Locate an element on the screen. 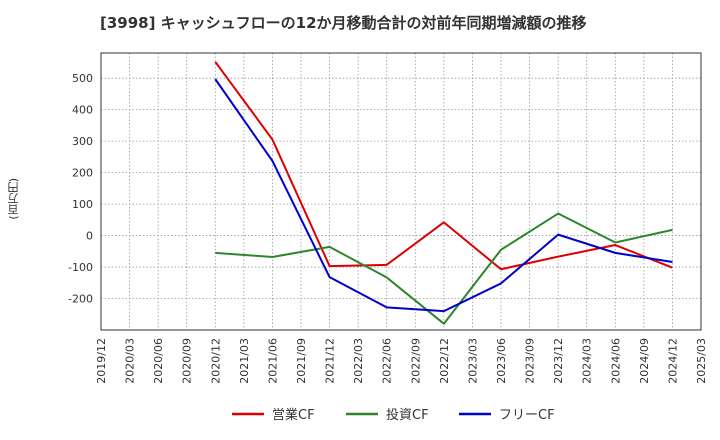  y-tick-label: 100 is located at coordinates (82, 204).